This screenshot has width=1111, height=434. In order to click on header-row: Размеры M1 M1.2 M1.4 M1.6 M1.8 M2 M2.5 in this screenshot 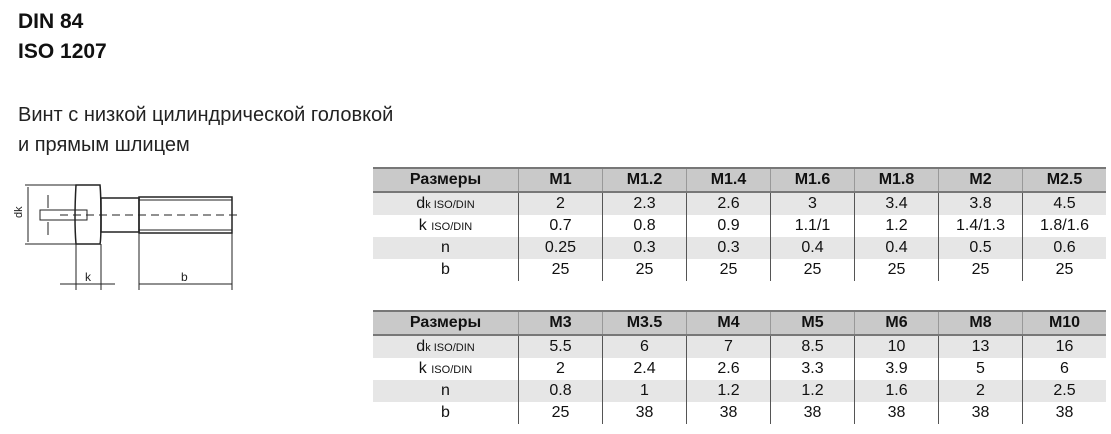, I will do `click(739, 180)`.